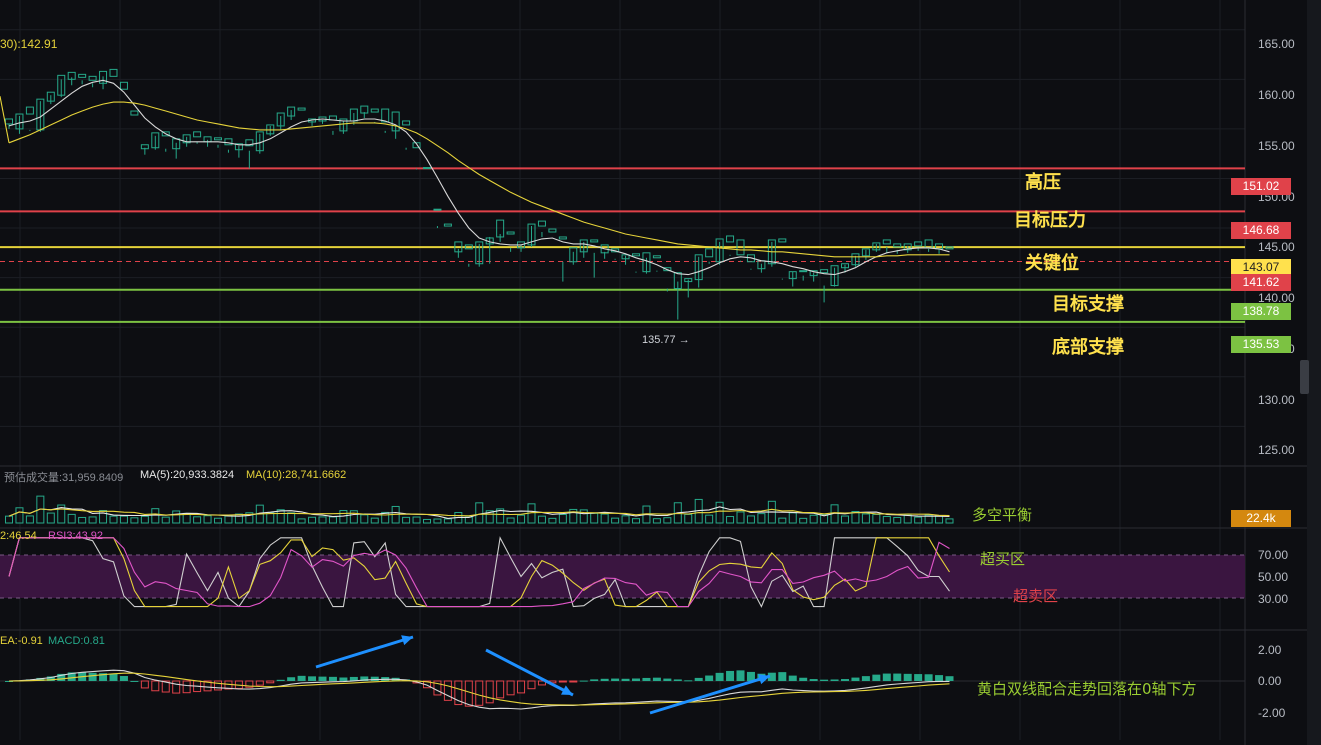 The image size is (1321, 745). Describe the element at coordinates (1036, 596) in the screenshot. I see `annotation-oversold: 超卖区` at that location.